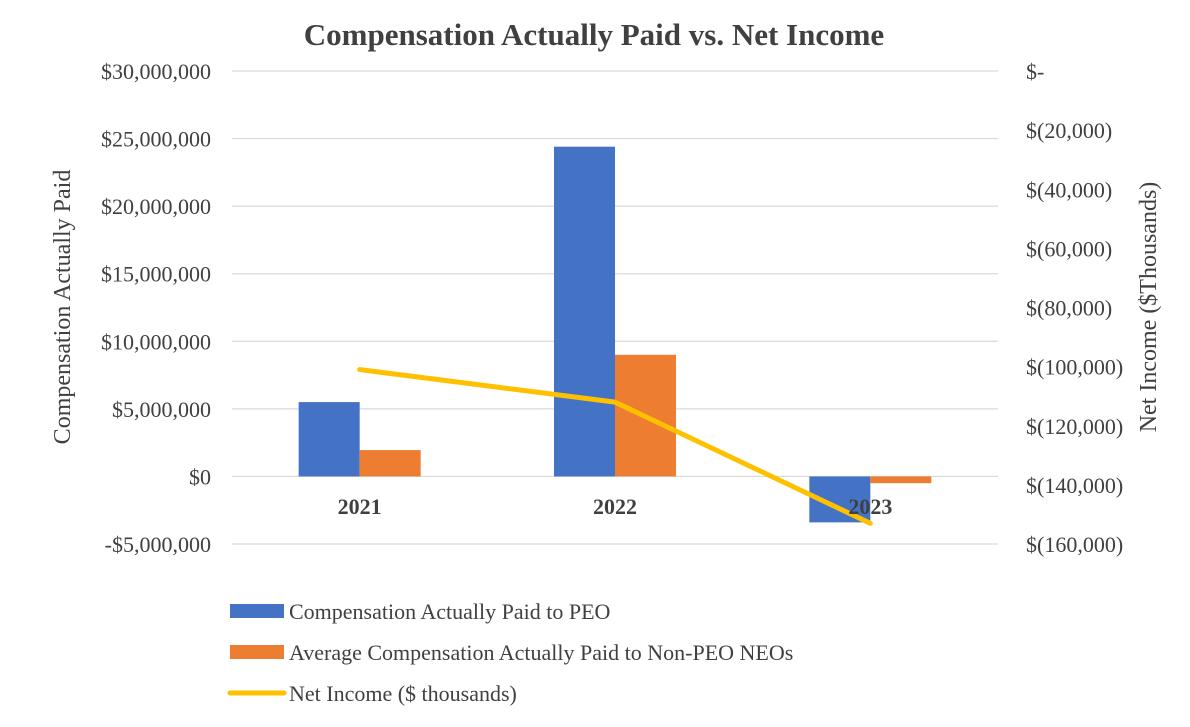 The image size is (1190, 727). Describe the element at coordinates (1069, 130) in the screenshot. I see `right-tick-label: $(20,000)` at that location.